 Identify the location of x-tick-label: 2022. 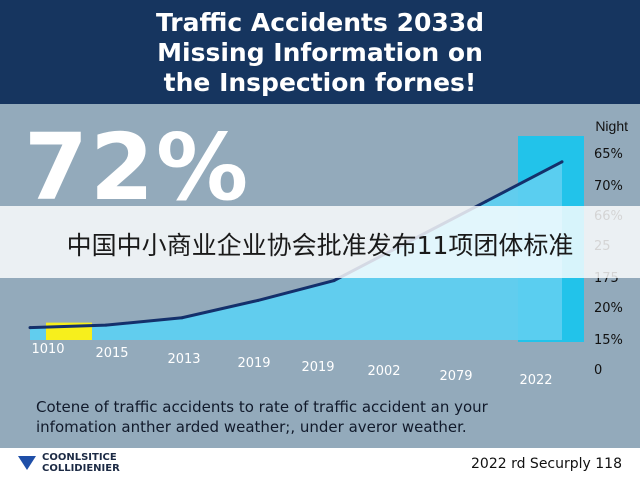
(535, 380).